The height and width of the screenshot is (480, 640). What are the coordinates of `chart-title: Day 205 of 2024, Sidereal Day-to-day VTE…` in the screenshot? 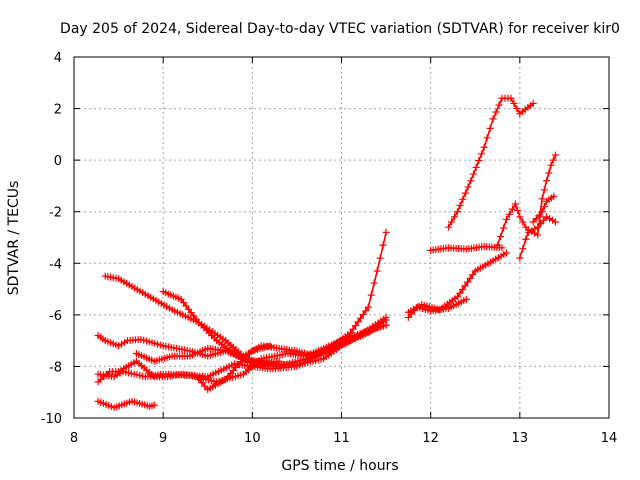 It's located at (340, 29).